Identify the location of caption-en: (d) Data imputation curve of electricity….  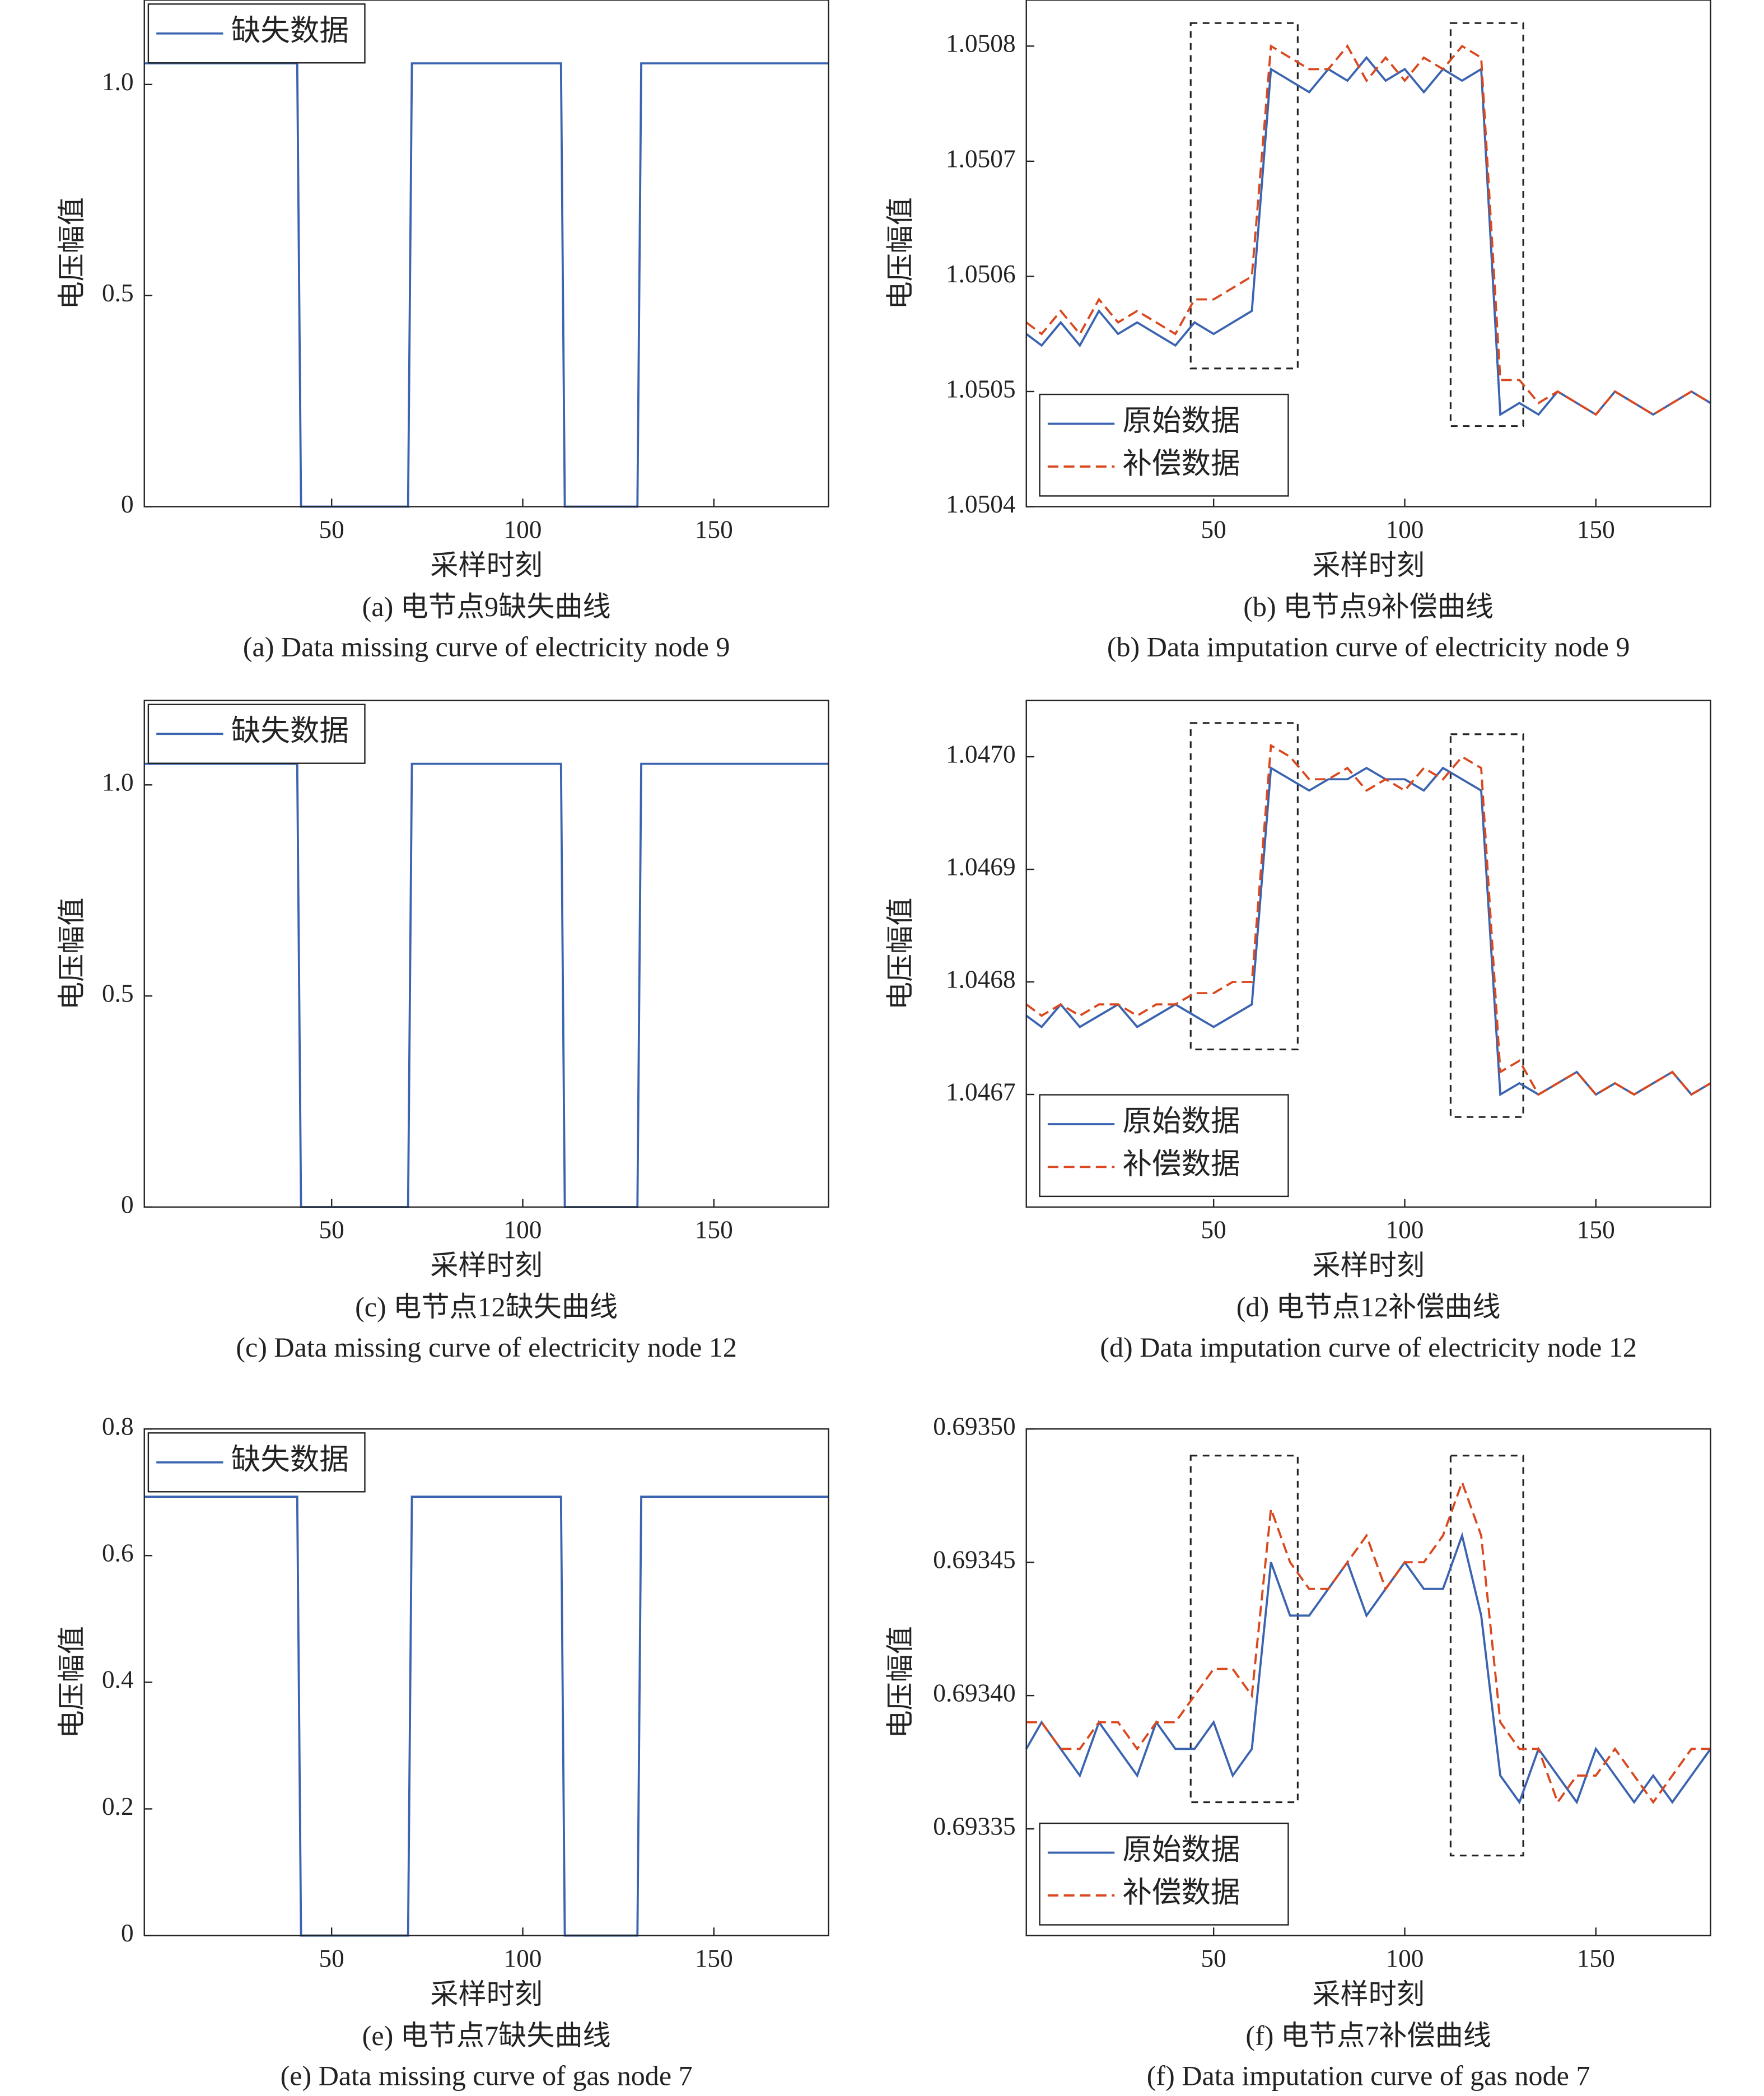
(1369, 1347).